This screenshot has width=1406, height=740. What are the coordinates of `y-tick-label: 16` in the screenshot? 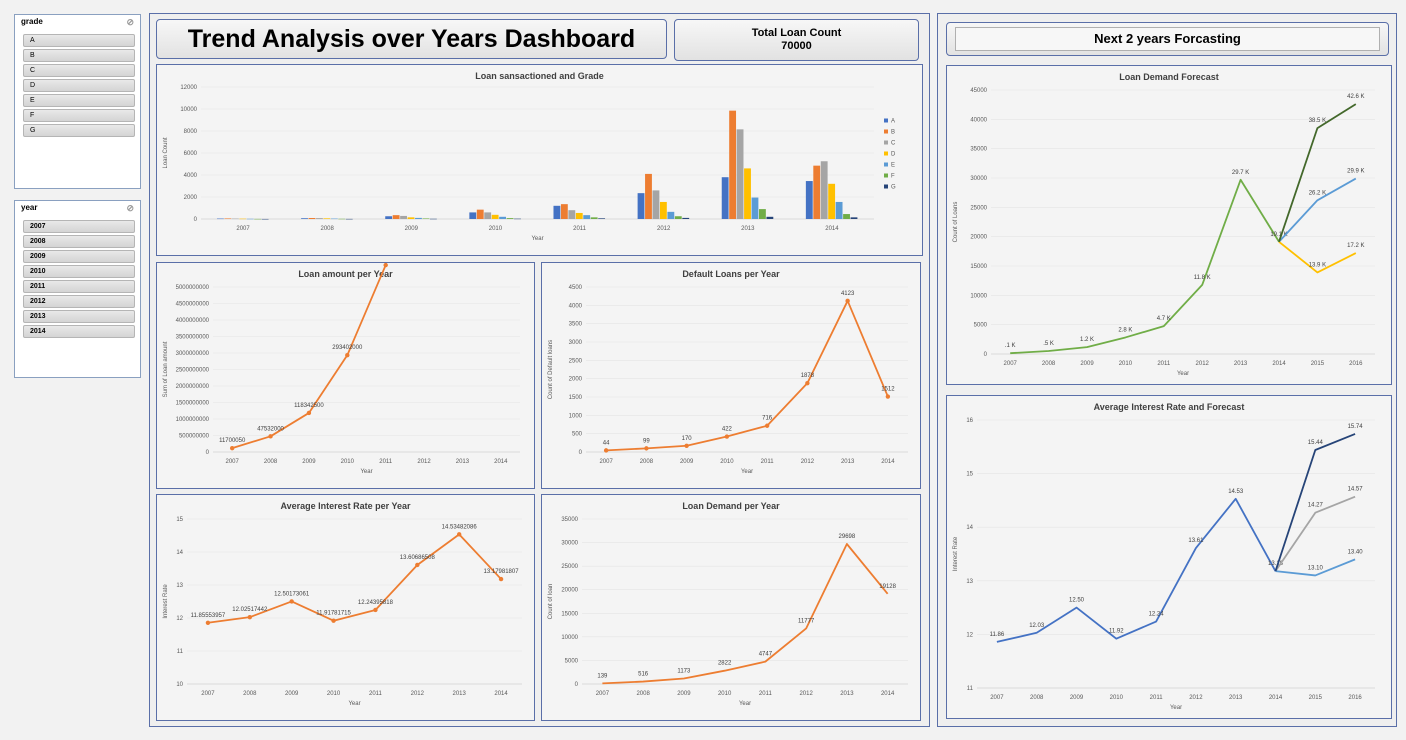 It's located at (969, 421).